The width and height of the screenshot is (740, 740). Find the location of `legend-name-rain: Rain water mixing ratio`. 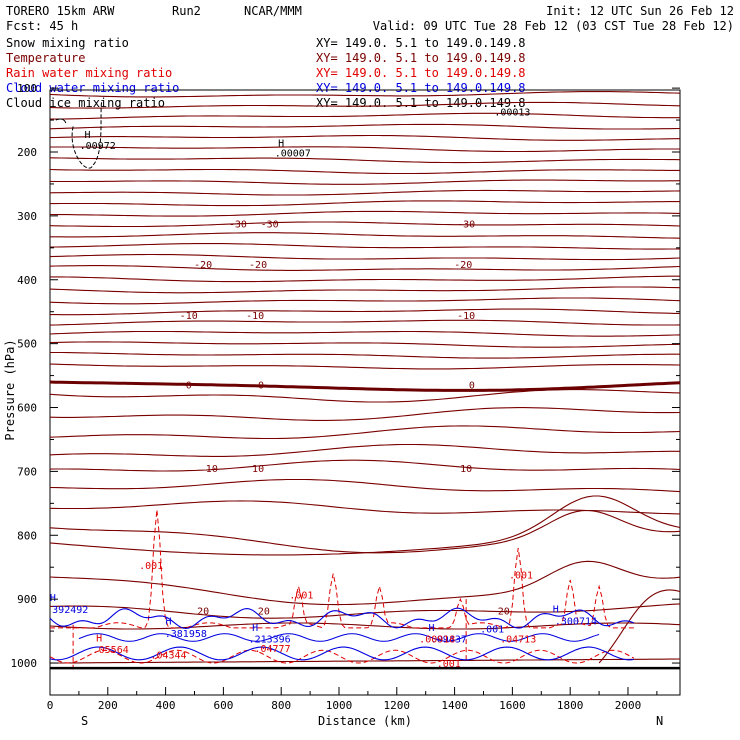

legend-name-rain: Rain water mixing ratio is located at coordinates (89, 73).